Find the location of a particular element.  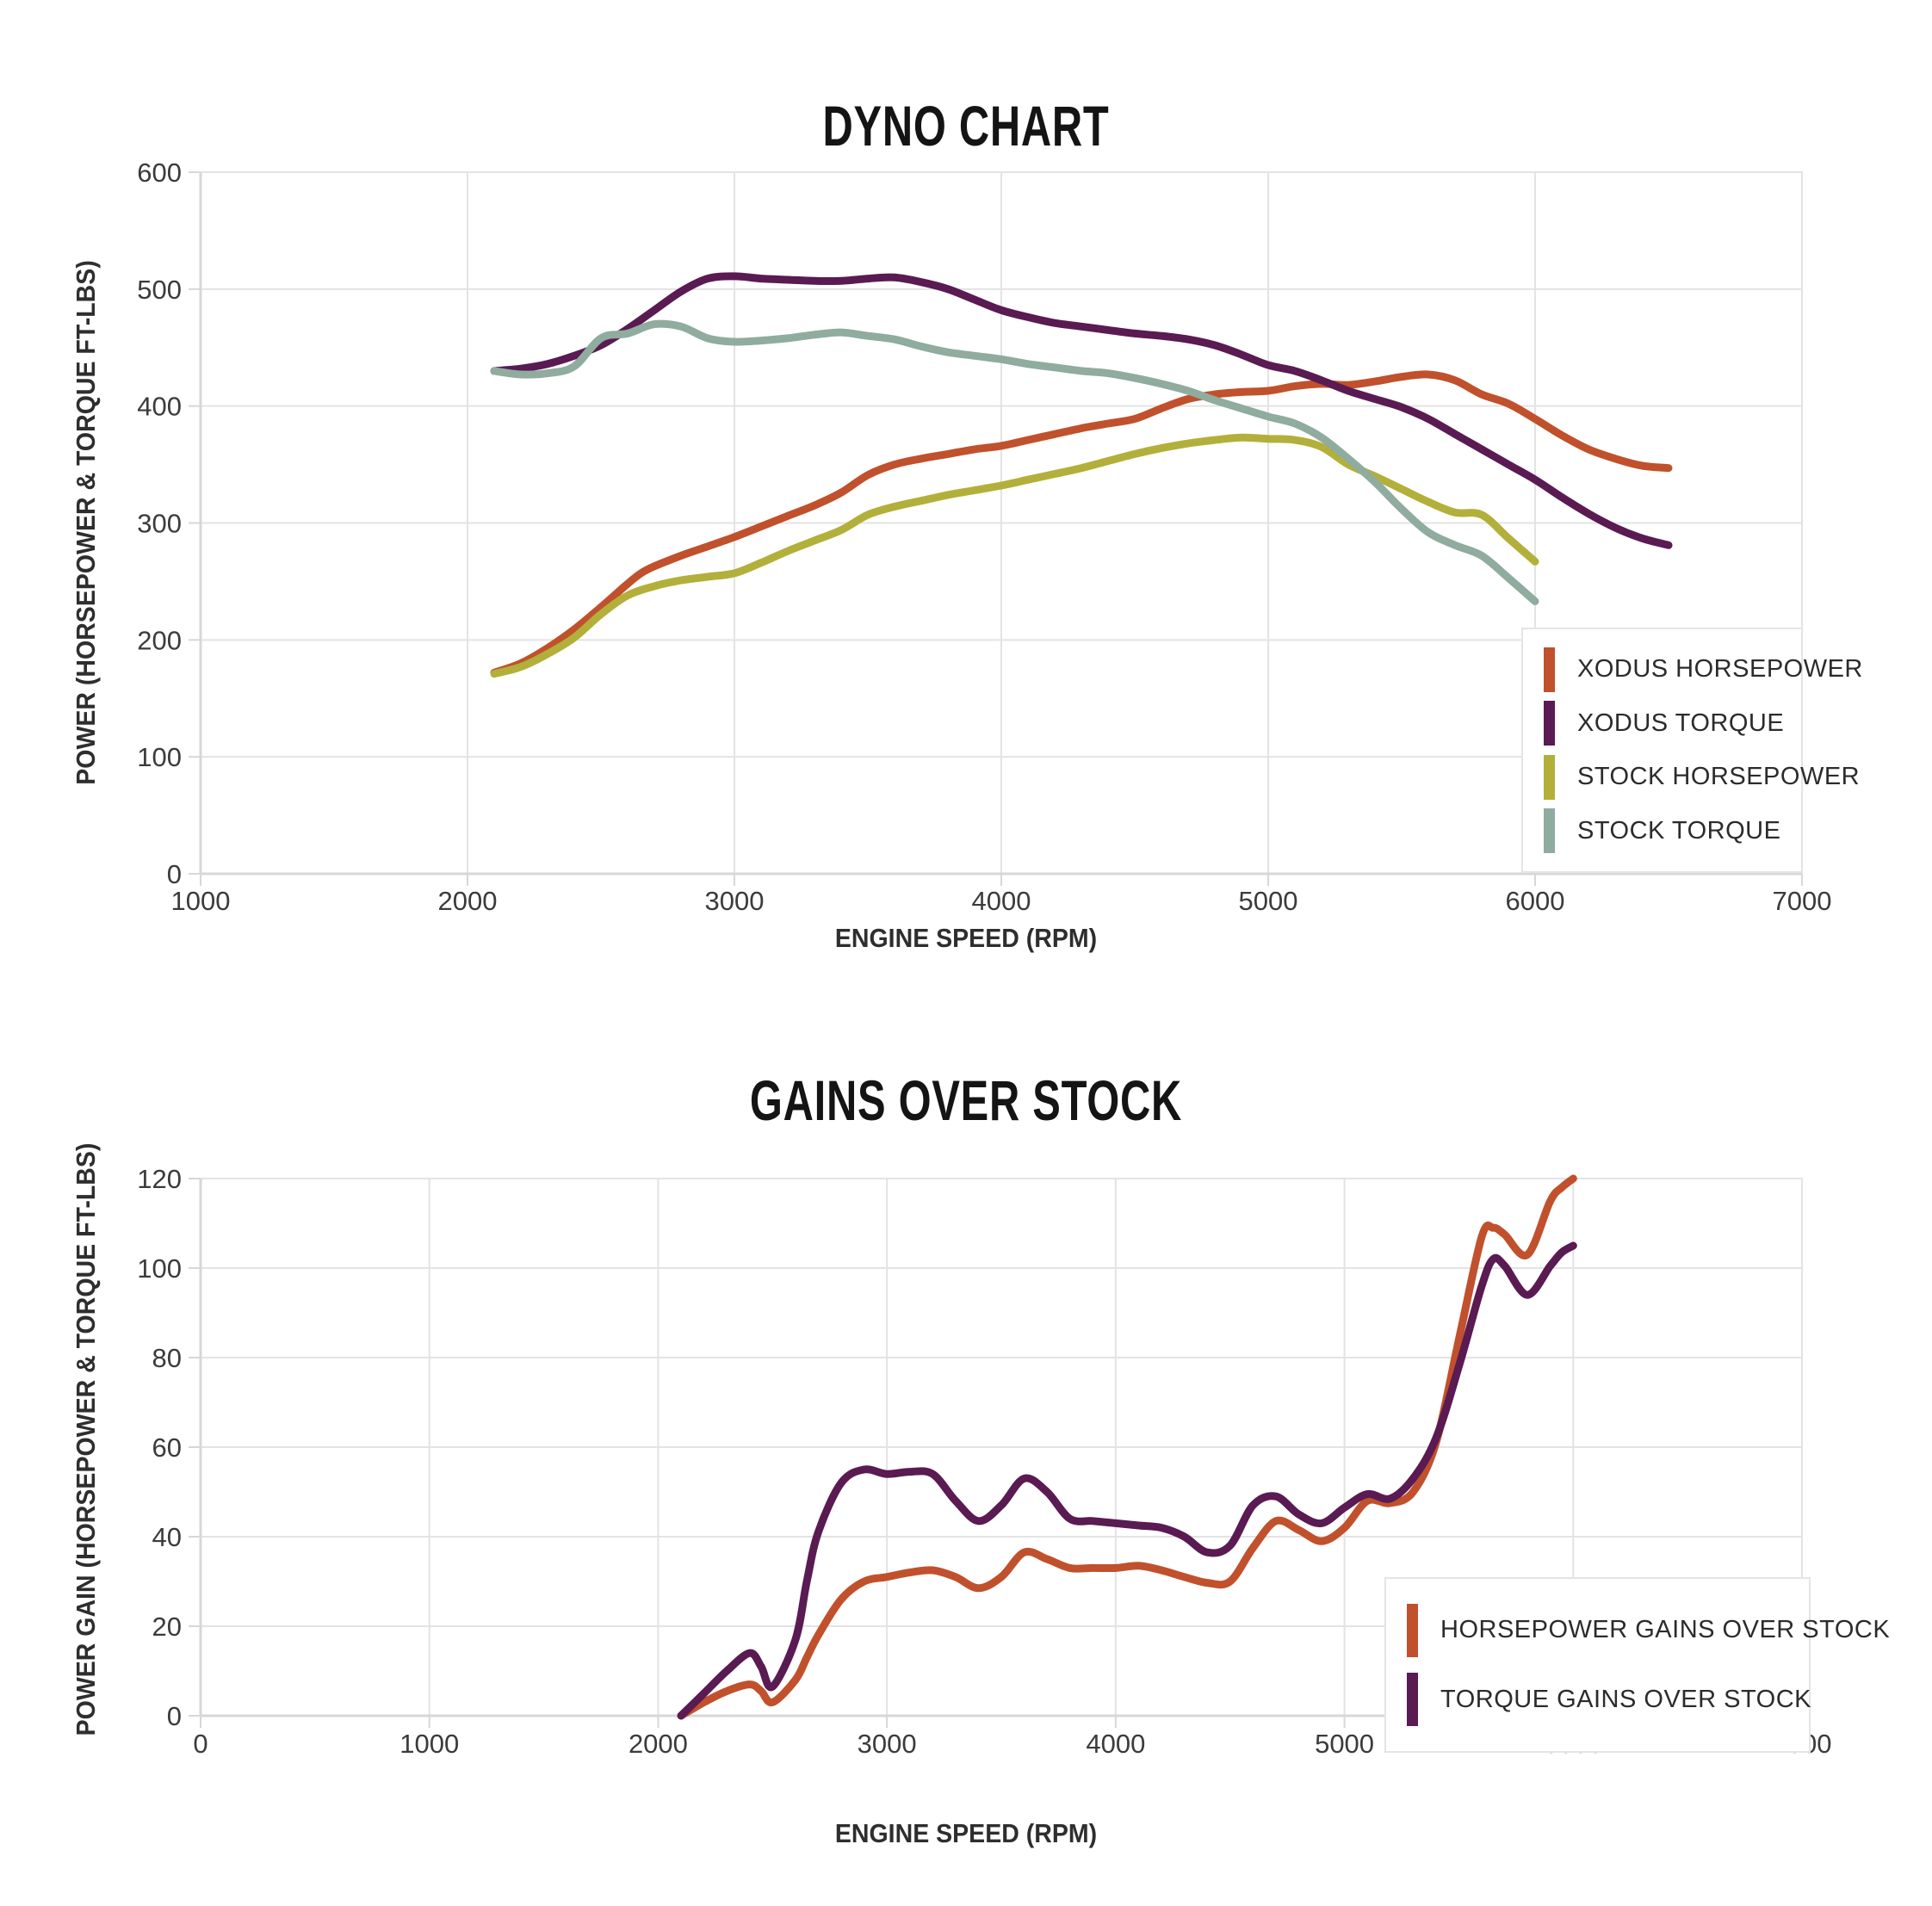

dyno-y-axis-label: POWER (HORSEPOWER & TORQUE FT-LBS) is located at coordinates (86, 522).